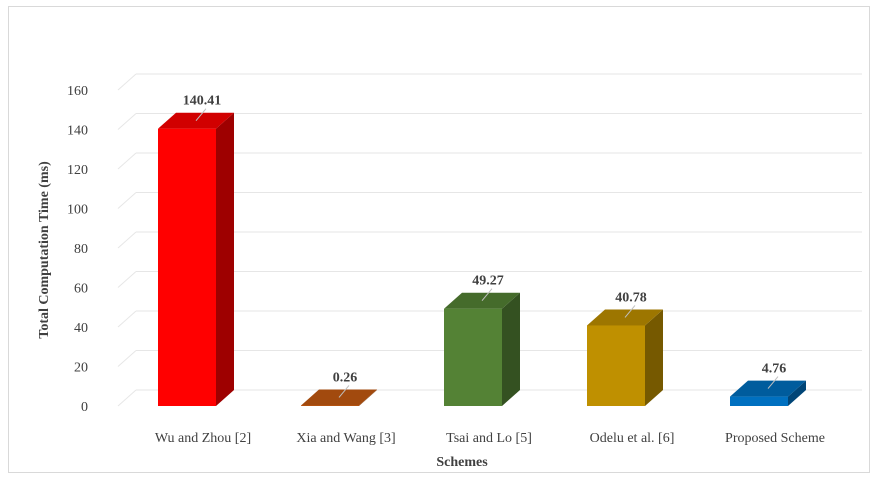  I want to click on x-category-label: Wu and Zhou [2], so click(203, 438).